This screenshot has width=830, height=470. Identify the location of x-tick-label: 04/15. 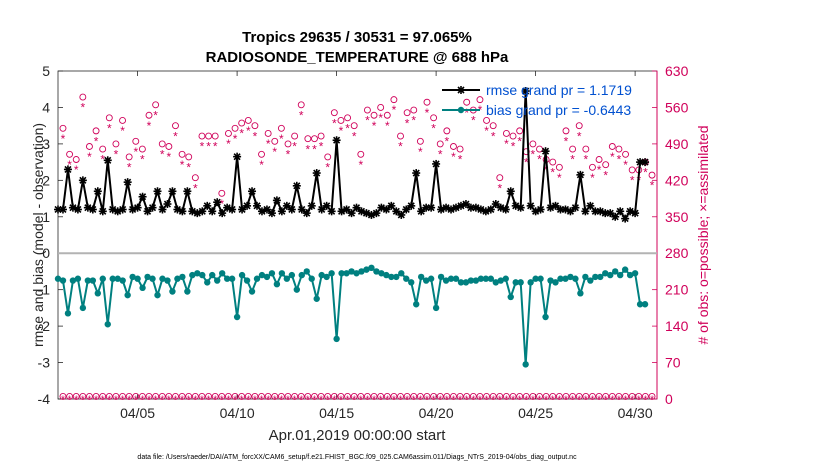
(336, 413).